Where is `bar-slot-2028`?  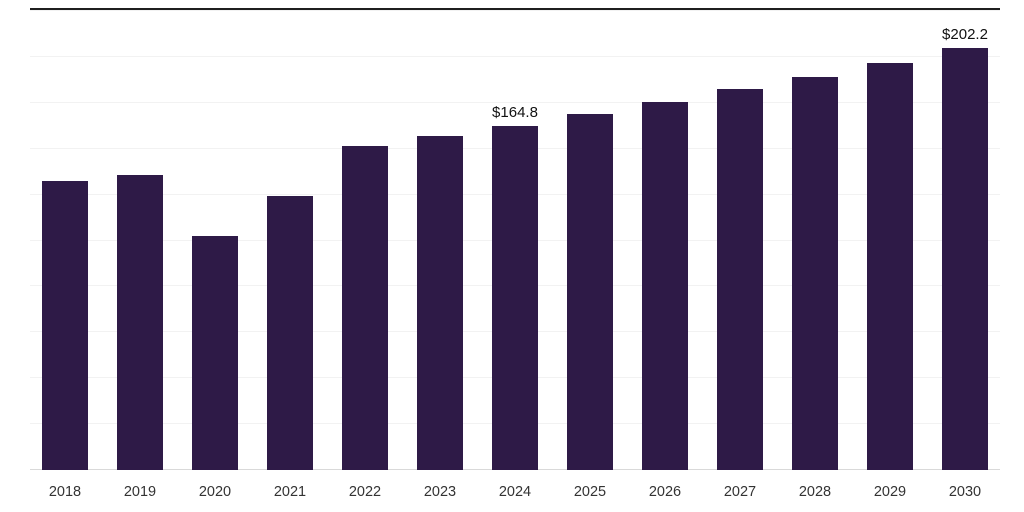 bar-slot-2028 is located at coordinates (815, 240).